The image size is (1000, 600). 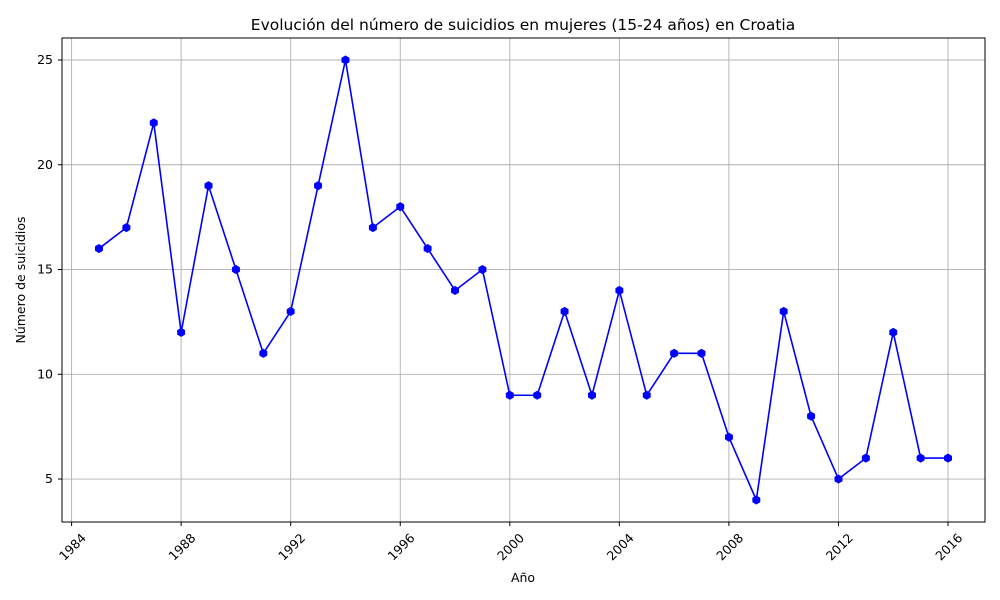 I want to click on y-tick-label: 5, so click(x=49, y=478).